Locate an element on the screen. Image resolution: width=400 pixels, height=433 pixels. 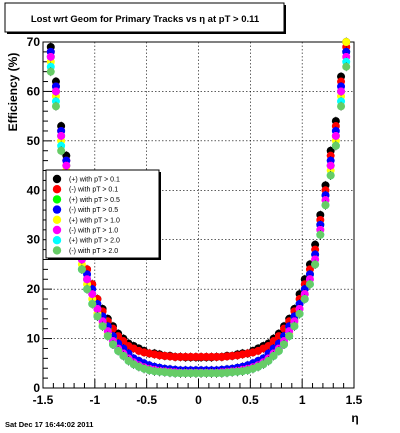
legend-label: (+) with pT > 1.0 is located at coordinates (94, 220).